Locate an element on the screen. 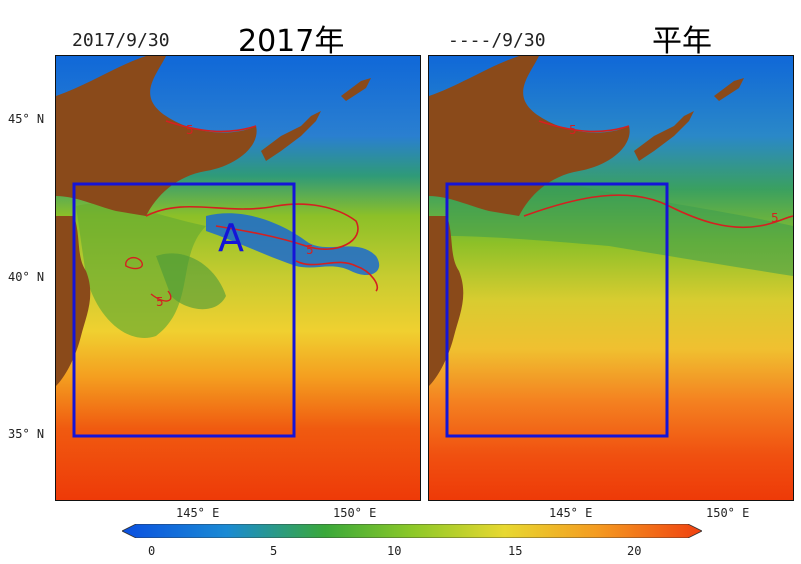 The height and width of the screenshot is (564, 801). colorbar-tick-15: 15 is located at coordinates (515, 551).